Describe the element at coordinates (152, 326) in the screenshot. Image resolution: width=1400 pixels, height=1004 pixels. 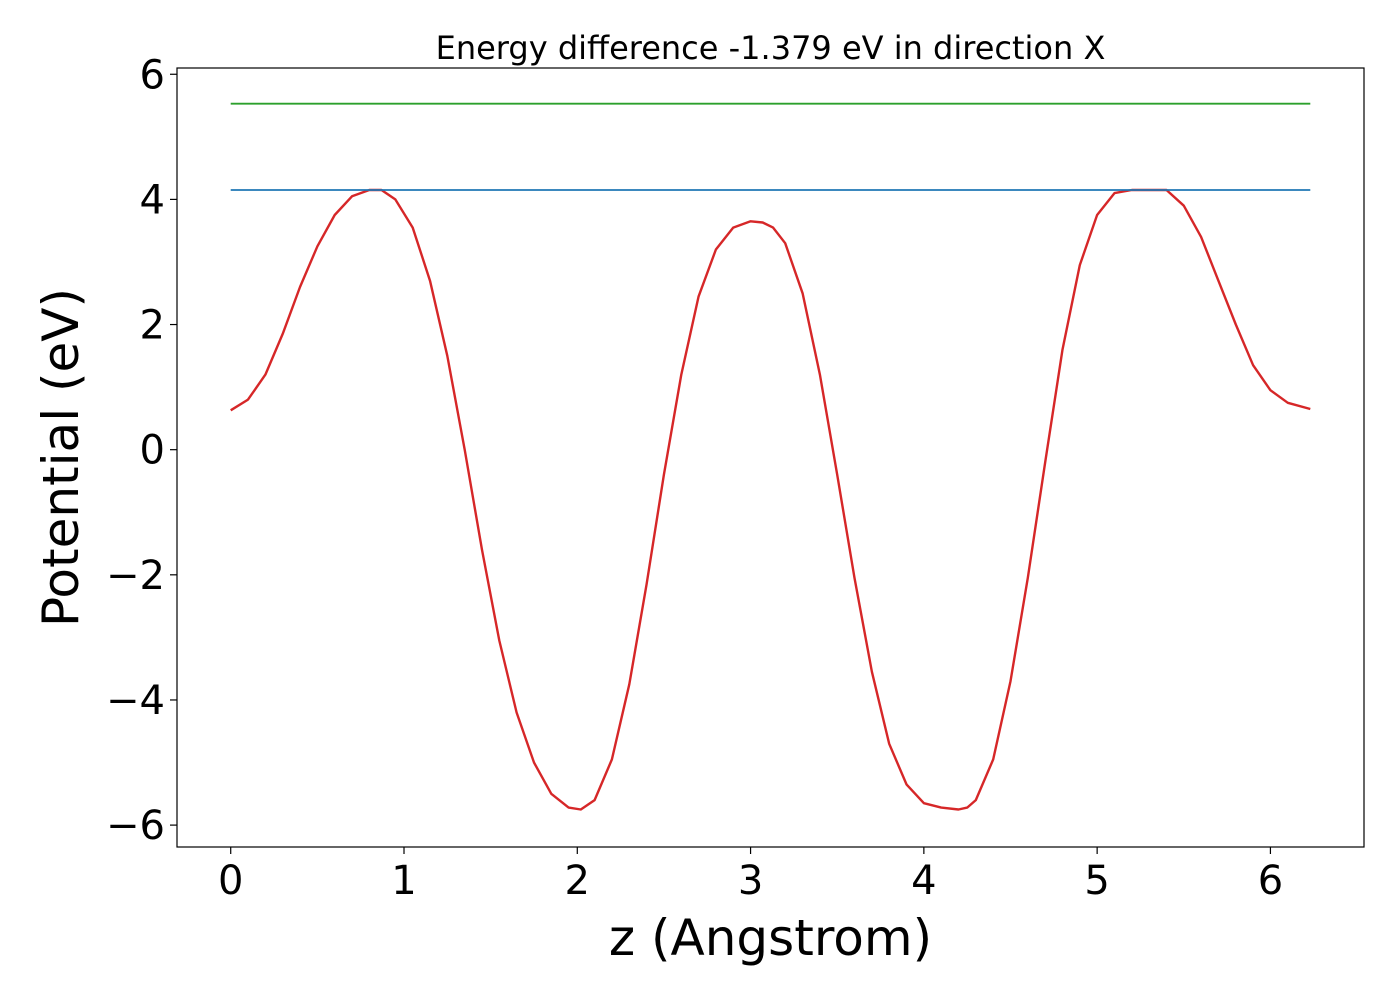
I see `y-tick-label: 2` at that location.